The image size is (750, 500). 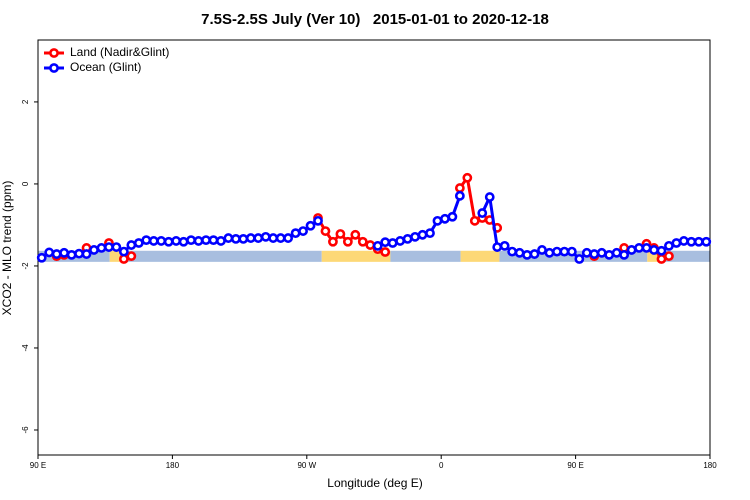 What do you see at coordinates (25, 101) in the screenshot?
I see `y-tick-label: 2` at bounding box center [25, 101].